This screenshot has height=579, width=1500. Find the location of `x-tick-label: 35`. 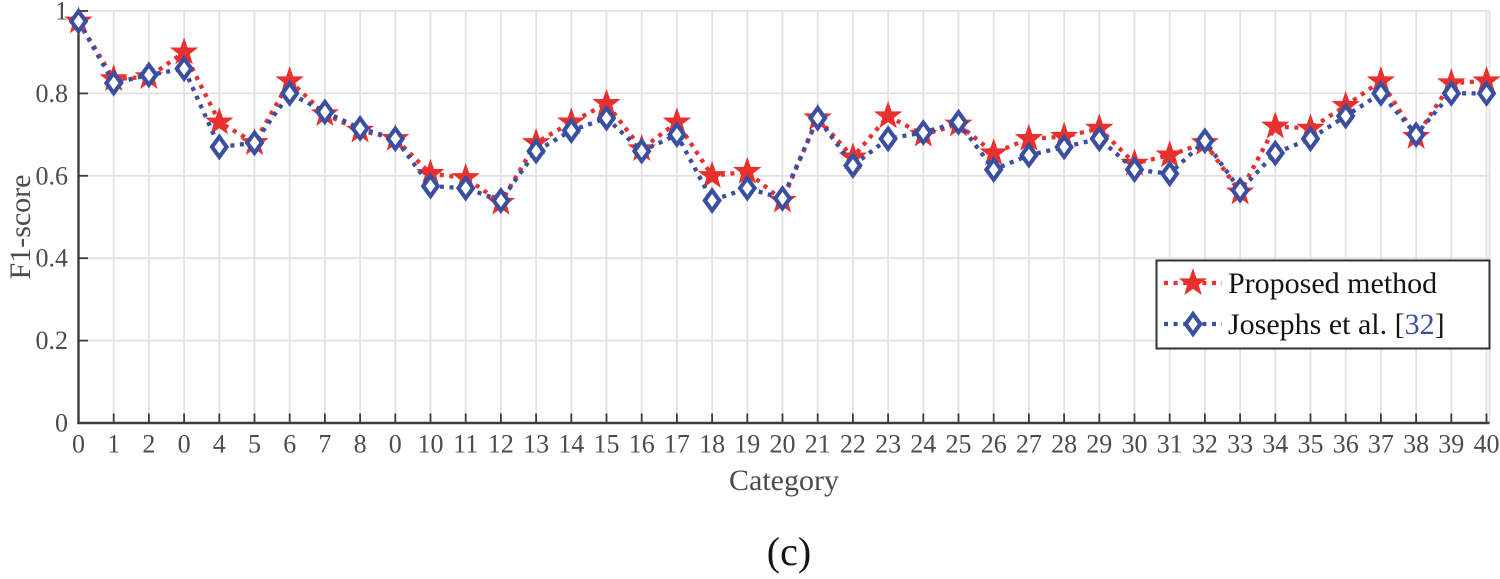

x-tick-label: 35 is located at coordinates (1311, 444).